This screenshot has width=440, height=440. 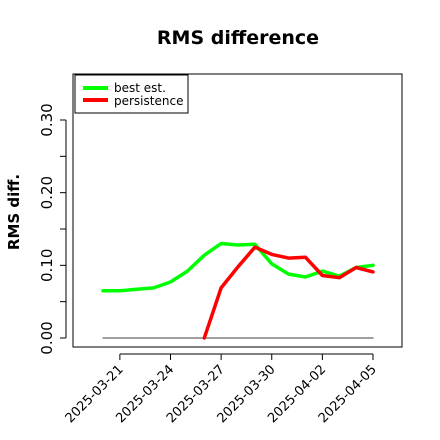 I want to click on y-tick-label: 0.10, so click(x=47, y=265).